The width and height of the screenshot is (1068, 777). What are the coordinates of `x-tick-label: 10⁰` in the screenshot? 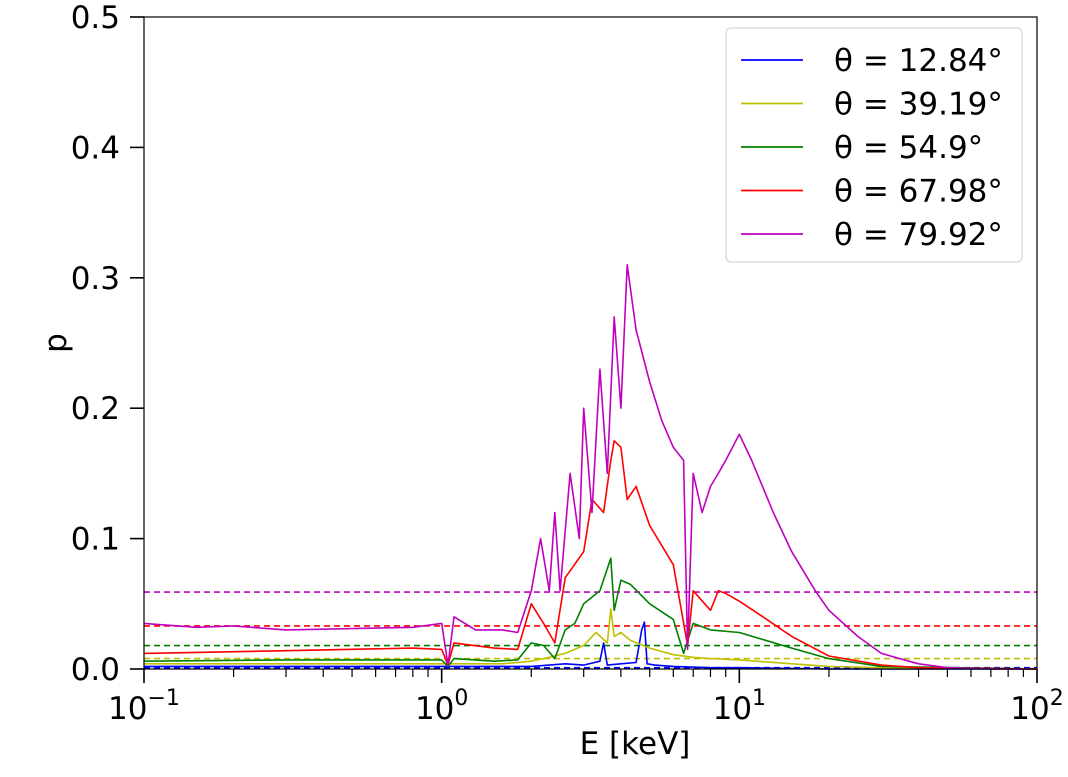 It's located at (441, 706).